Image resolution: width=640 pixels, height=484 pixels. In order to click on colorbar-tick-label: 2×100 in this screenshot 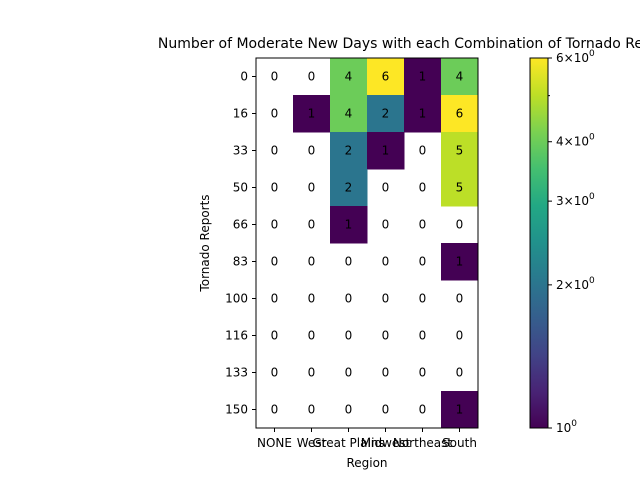, I will do `click(575, 284)`.